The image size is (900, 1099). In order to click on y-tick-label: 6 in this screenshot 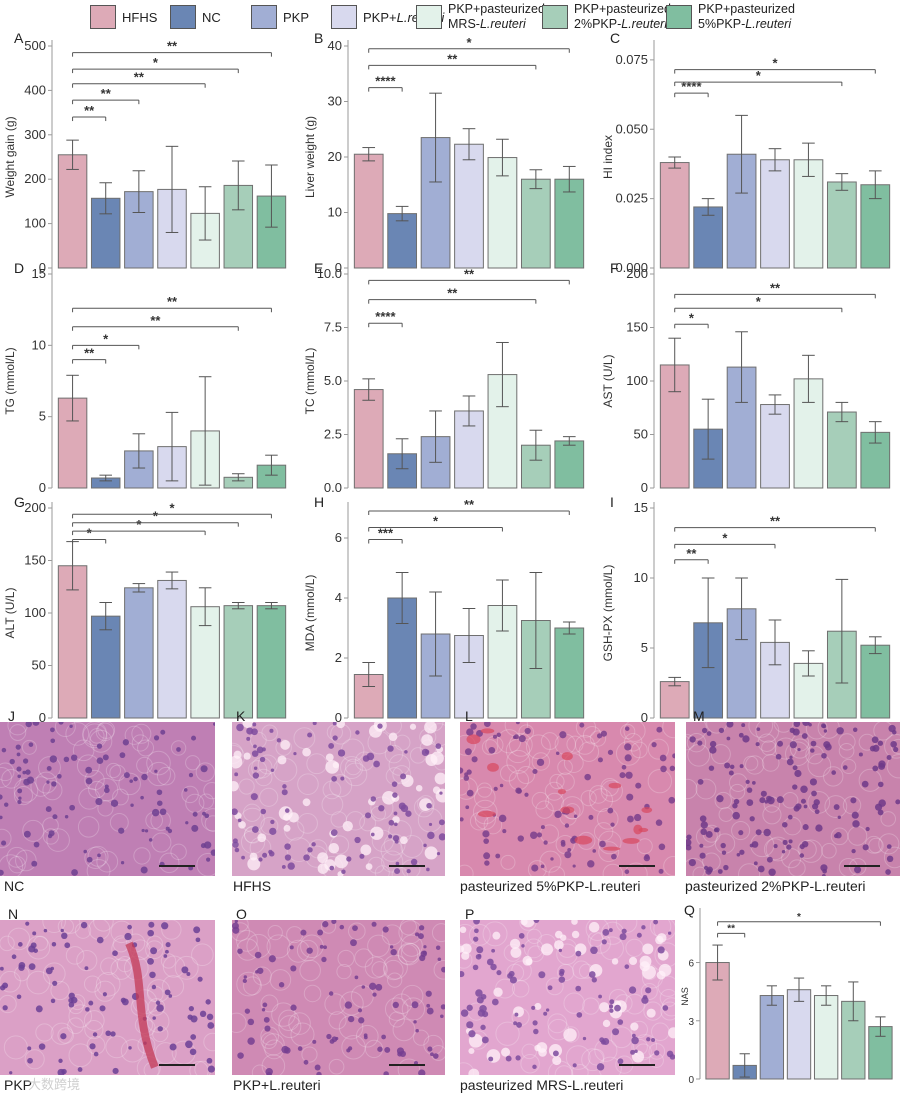, I will do `click(691, 964)`.